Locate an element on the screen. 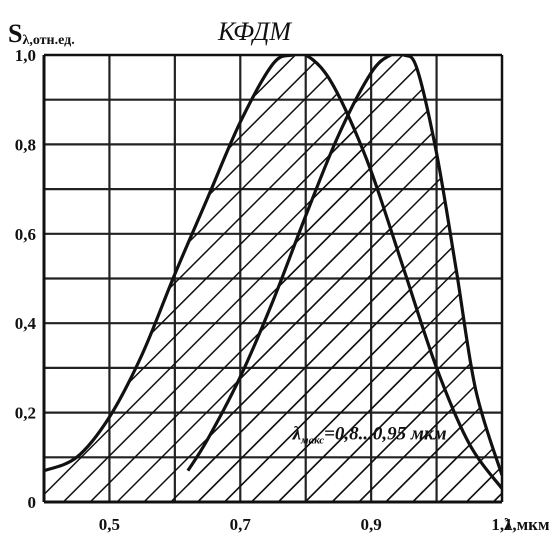 The height and width of the screenshot is (544, 558). y-tick-label: 0,6 is located at coordinates (25, 234).